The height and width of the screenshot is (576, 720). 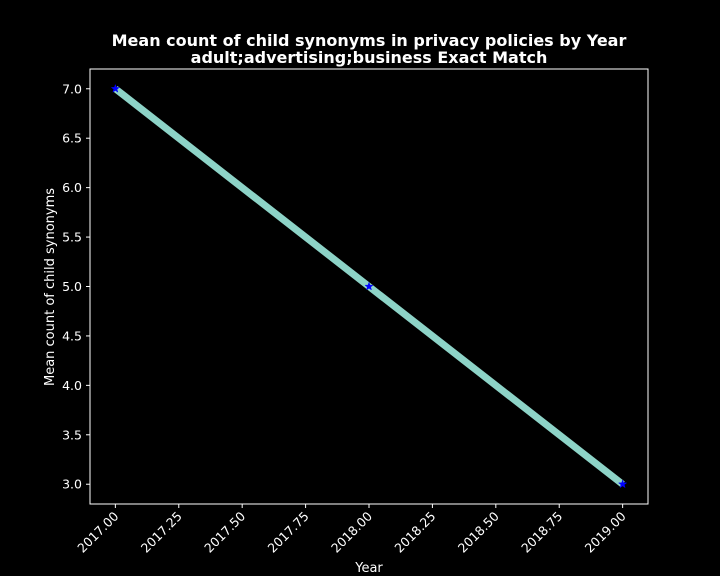 I want to click on y-tick-label: 7.0, so click(x=72, y=88).